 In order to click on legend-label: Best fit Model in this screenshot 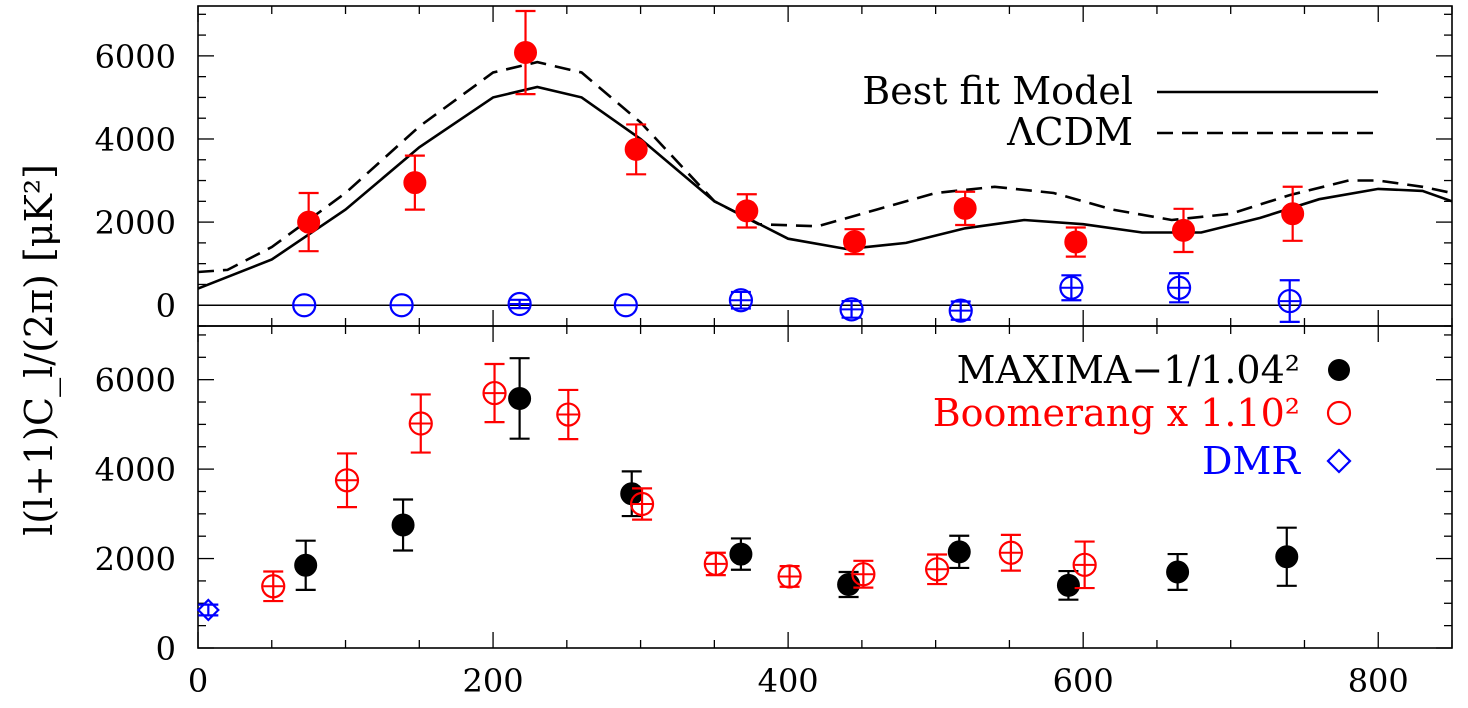, I will do `click(997, 91)`.